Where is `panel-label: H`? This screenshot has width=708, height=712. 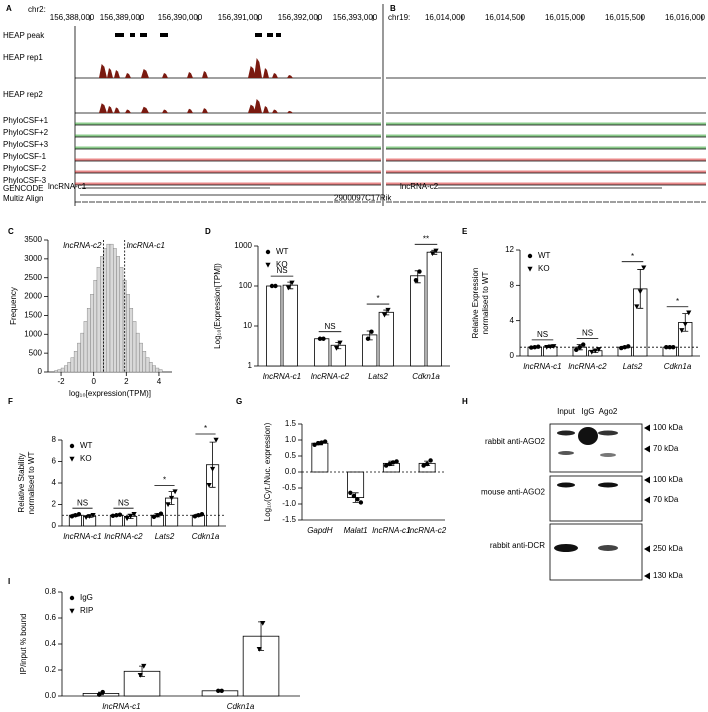 panel-label: H is located at coordinates (465, 401).